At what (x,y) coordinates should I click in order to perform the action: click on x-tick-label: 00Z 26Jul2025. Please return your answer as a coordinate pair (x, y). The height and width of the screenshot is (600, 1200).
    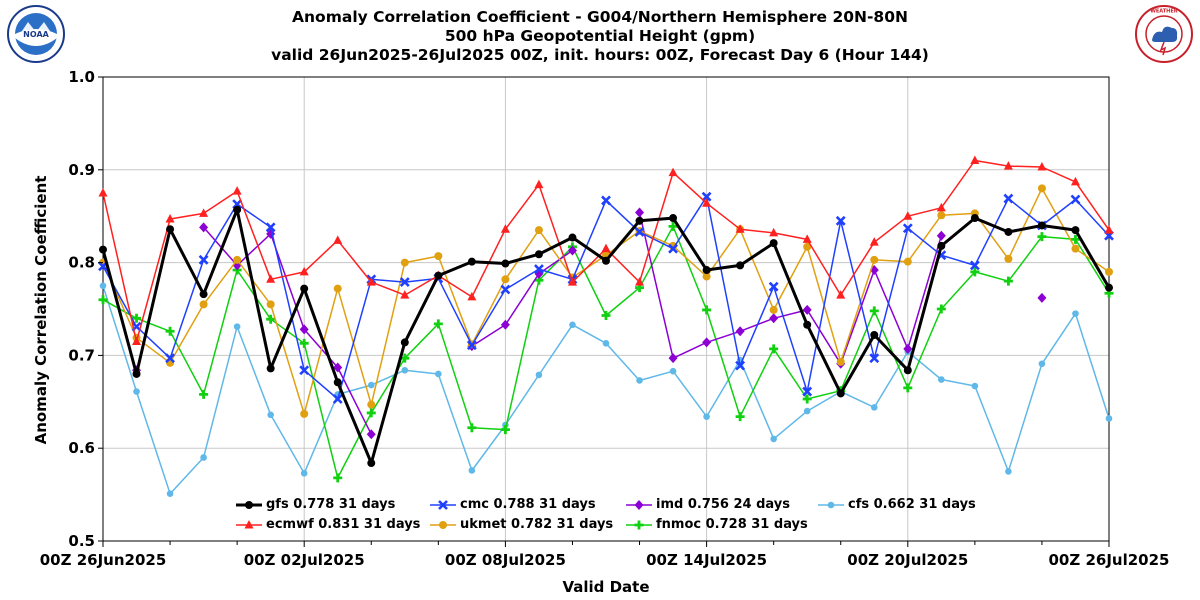
    Looking at the image, I should click on (1109, 560).